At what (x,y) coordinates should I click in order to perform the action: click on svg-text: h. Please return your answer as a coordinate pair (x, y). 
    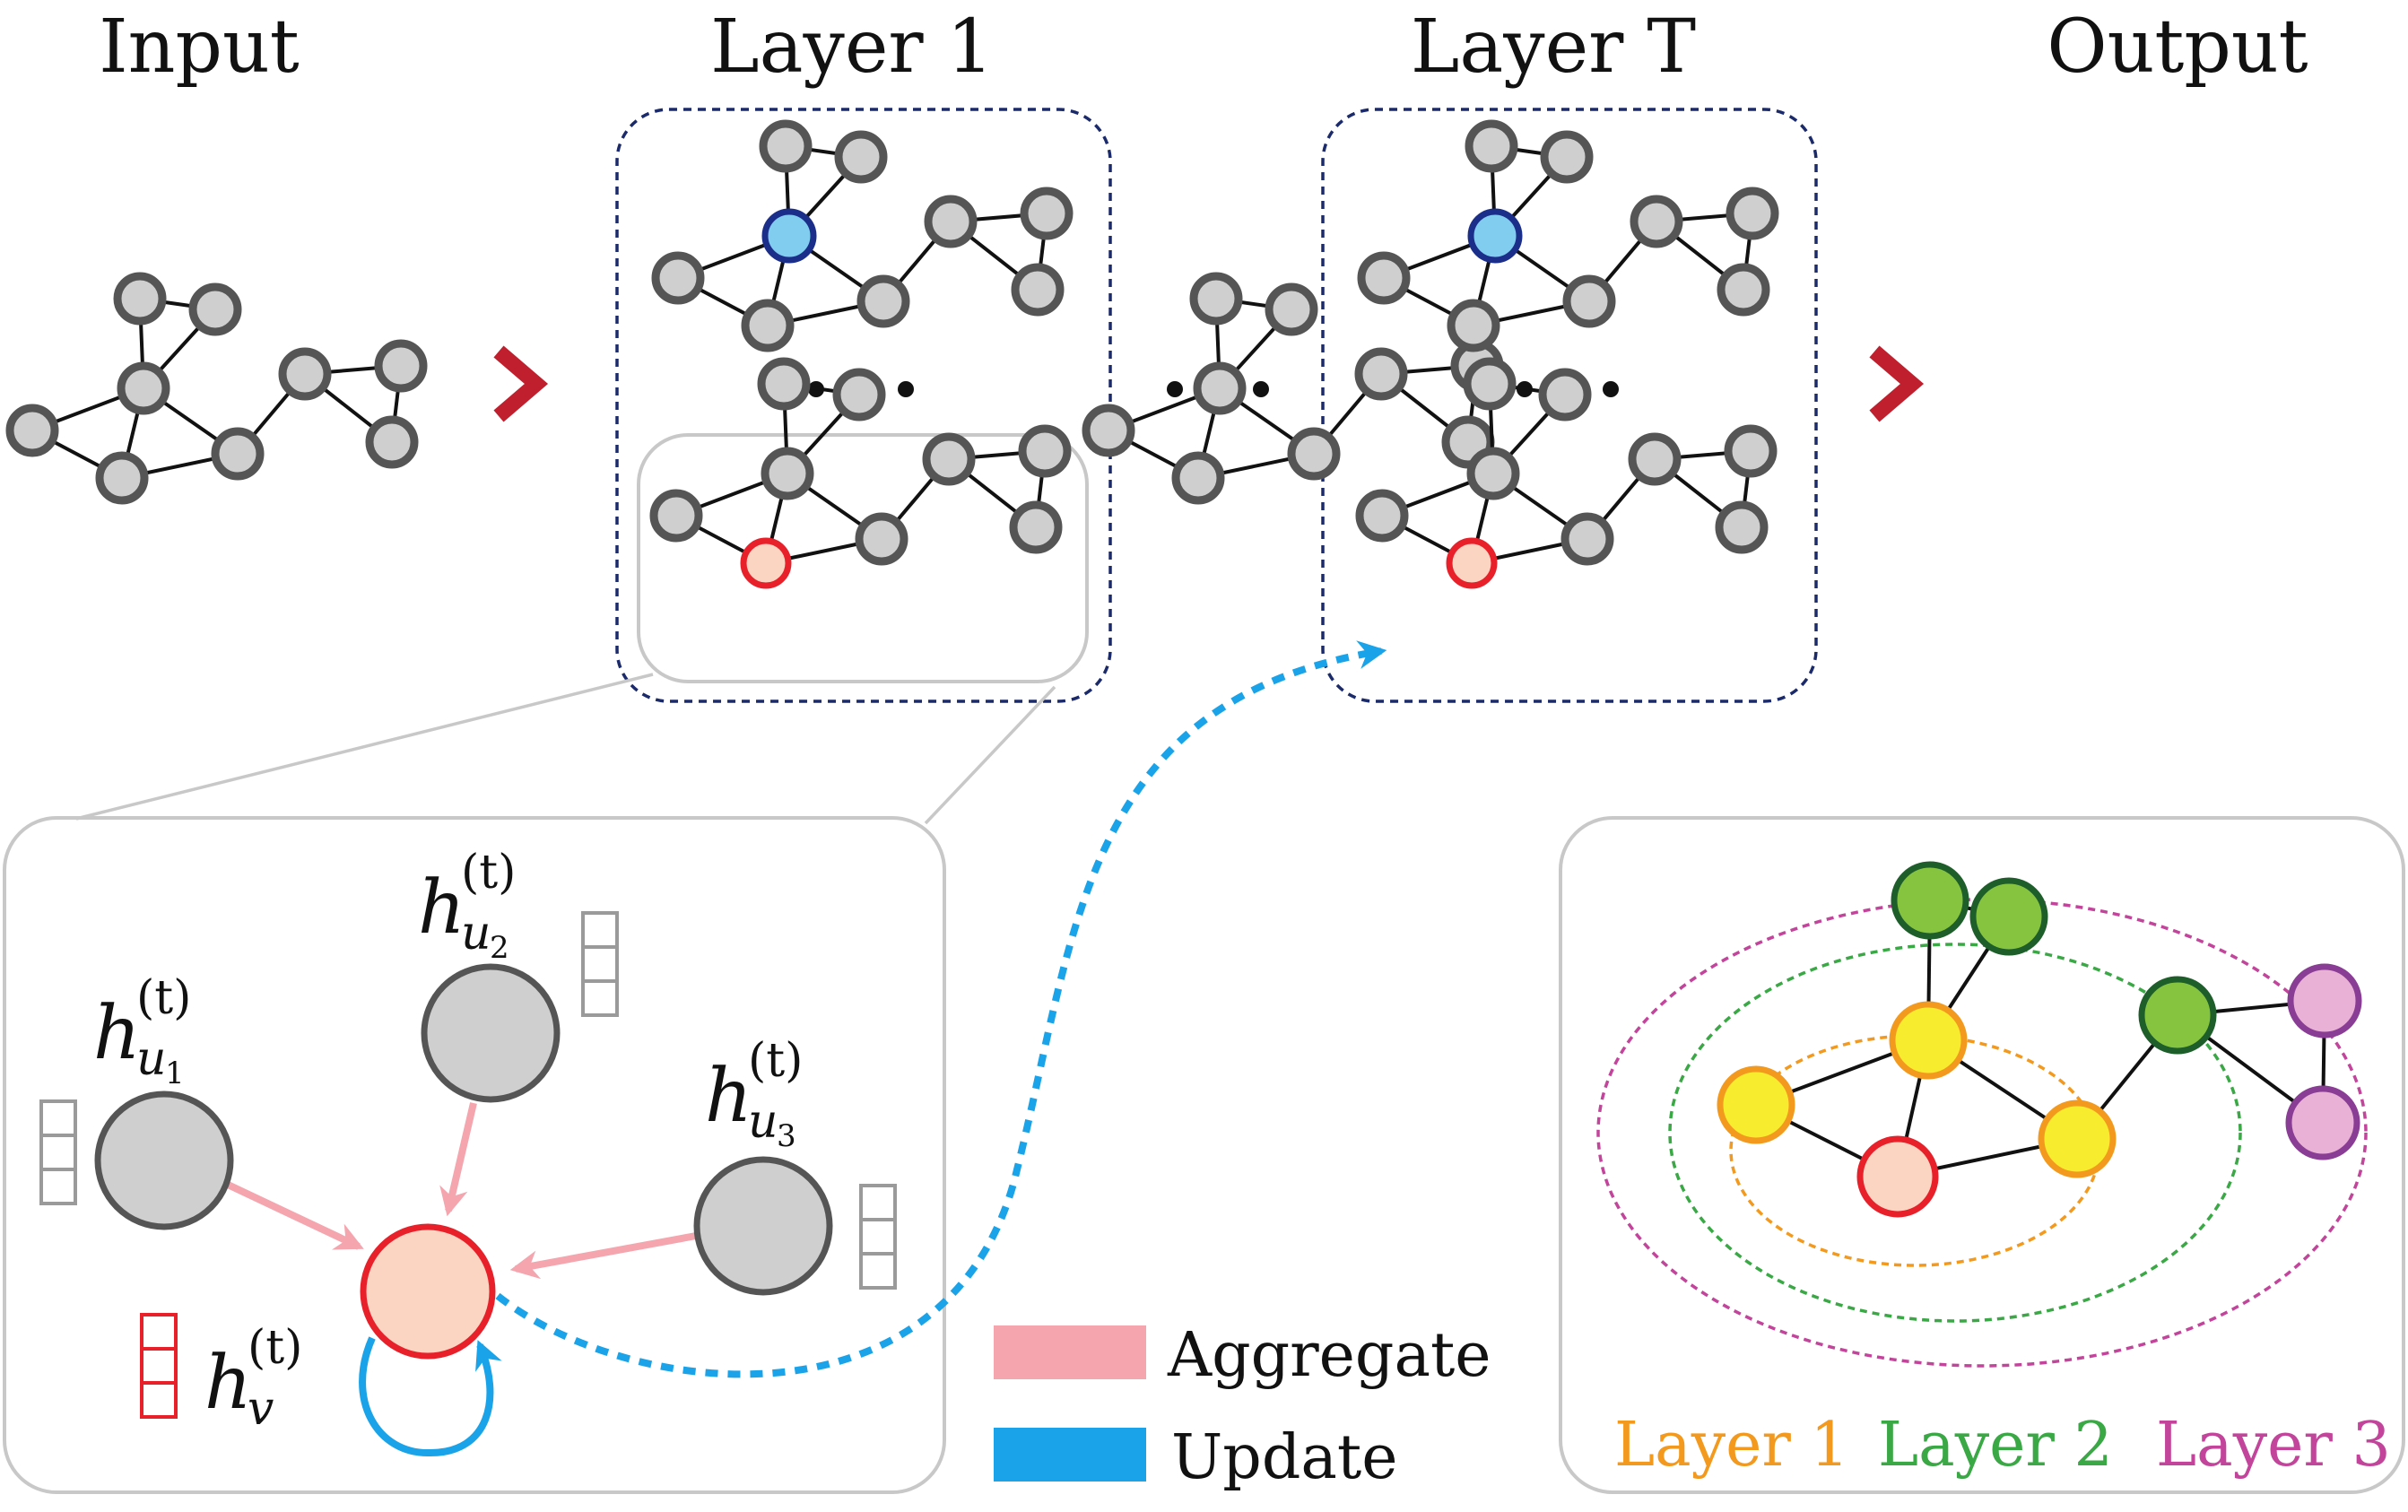
    Looking at the image, I should click on (442, 908).